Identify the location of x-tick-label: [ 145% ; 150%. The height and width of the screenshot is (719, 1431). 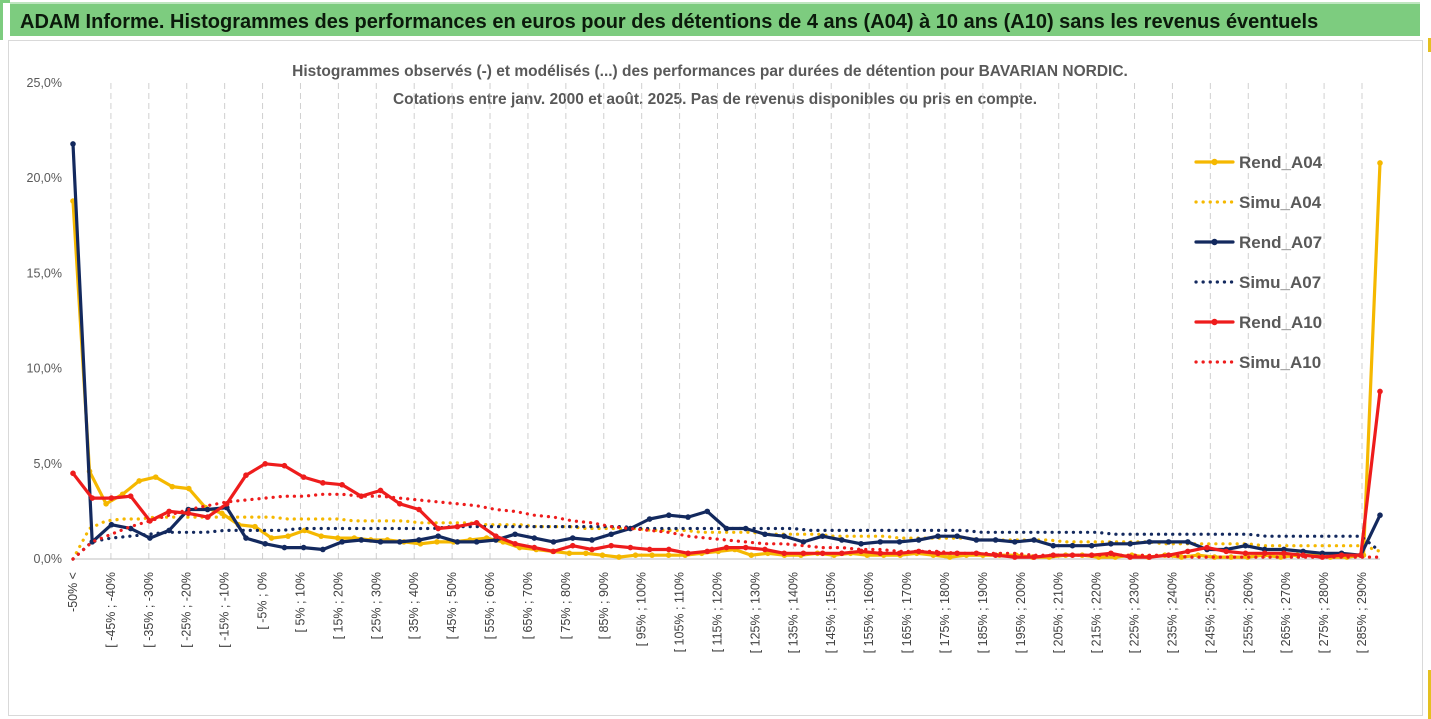
(831, 612).